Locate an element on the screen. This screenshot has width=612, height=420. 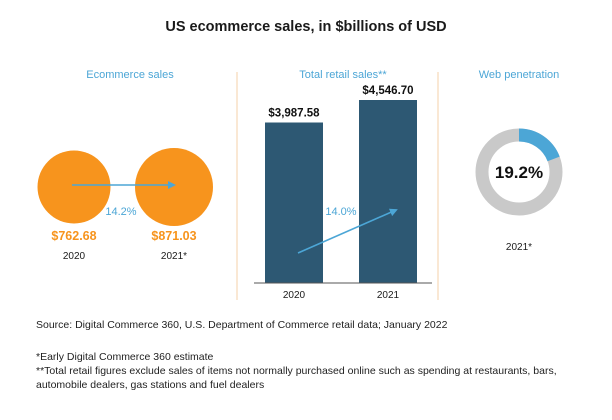
ecommerce-year-label: 2020 is located at coordinates (74, 256).